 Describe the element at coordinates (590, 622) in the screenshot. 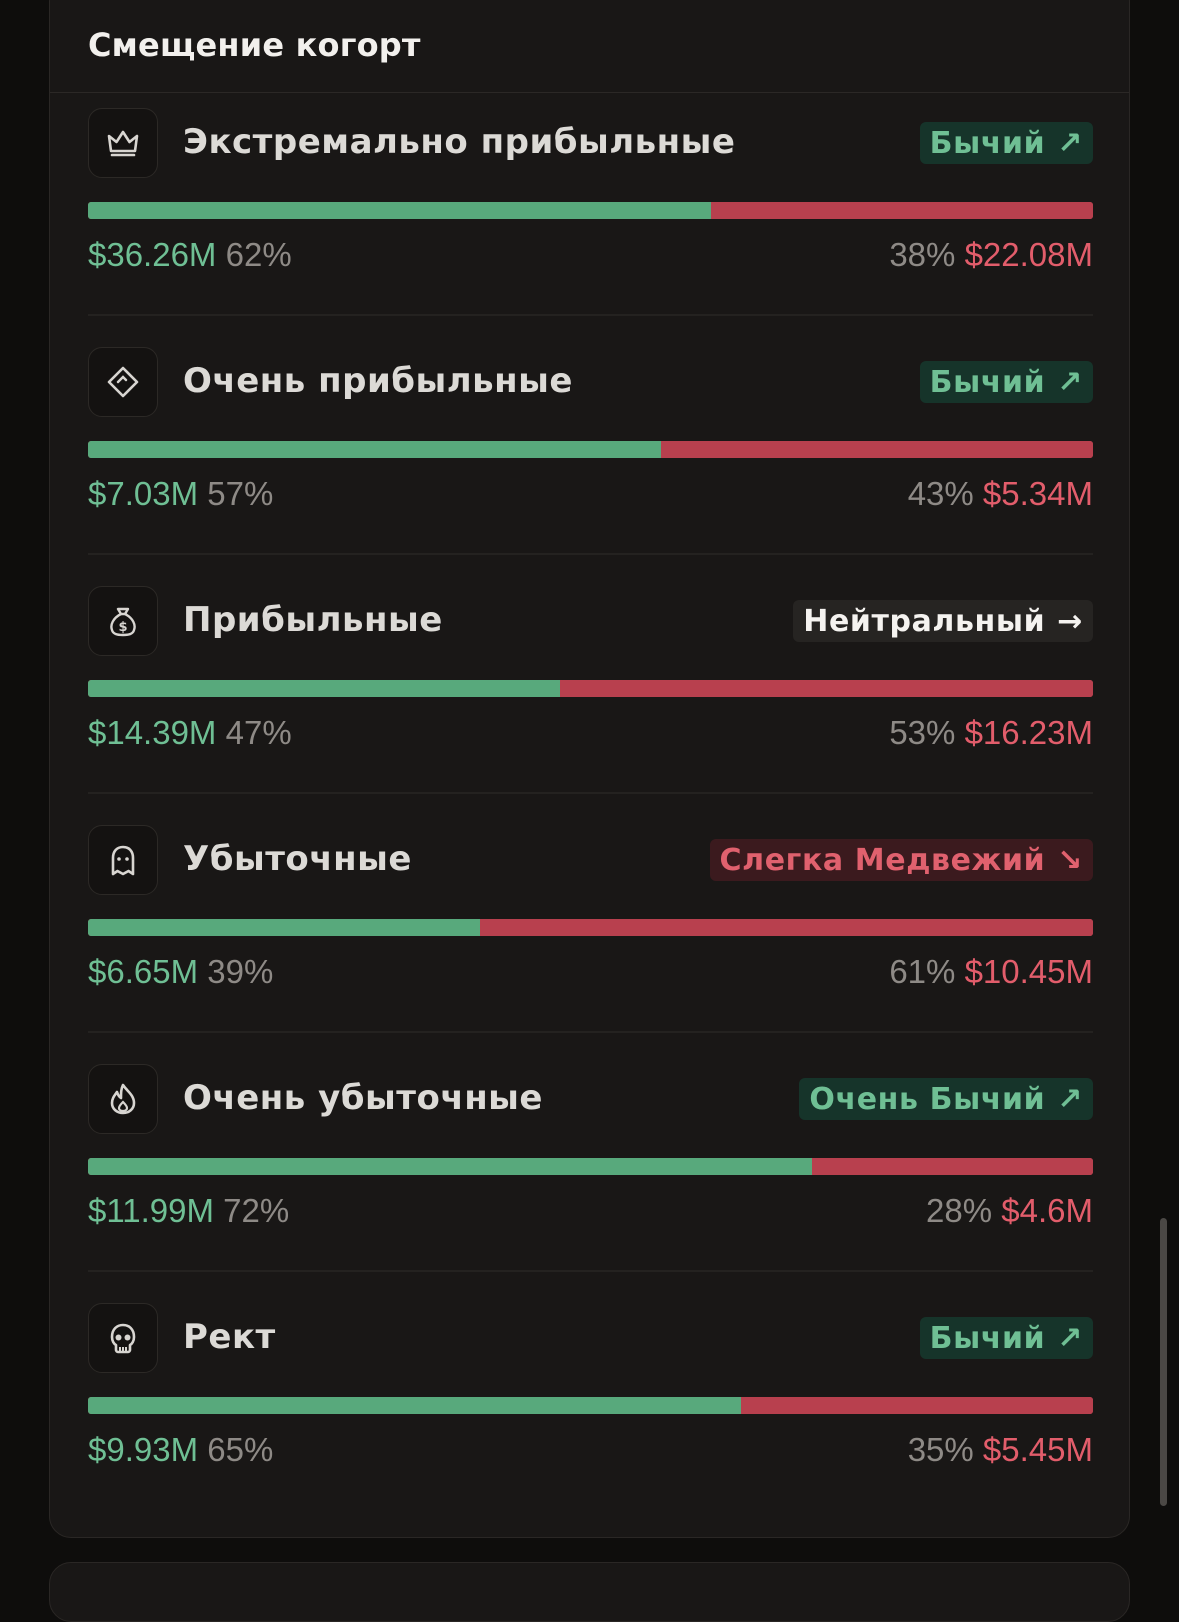

I see `row-header: $ Прибыльные Нейтральный →` at that location.